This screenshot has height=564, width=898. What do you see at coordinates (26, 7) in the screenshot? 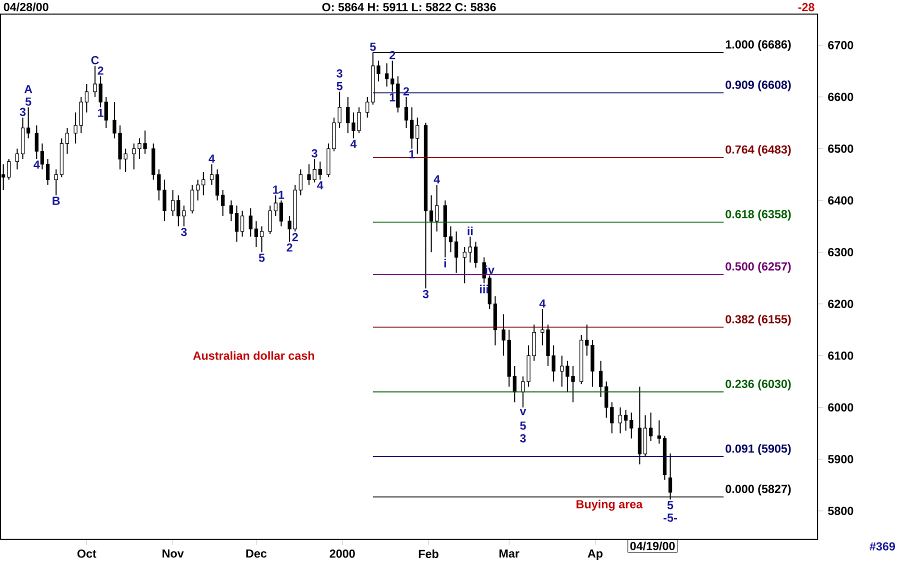
I see `chart-title: 04/28/00` at bounding box center [26, 7].